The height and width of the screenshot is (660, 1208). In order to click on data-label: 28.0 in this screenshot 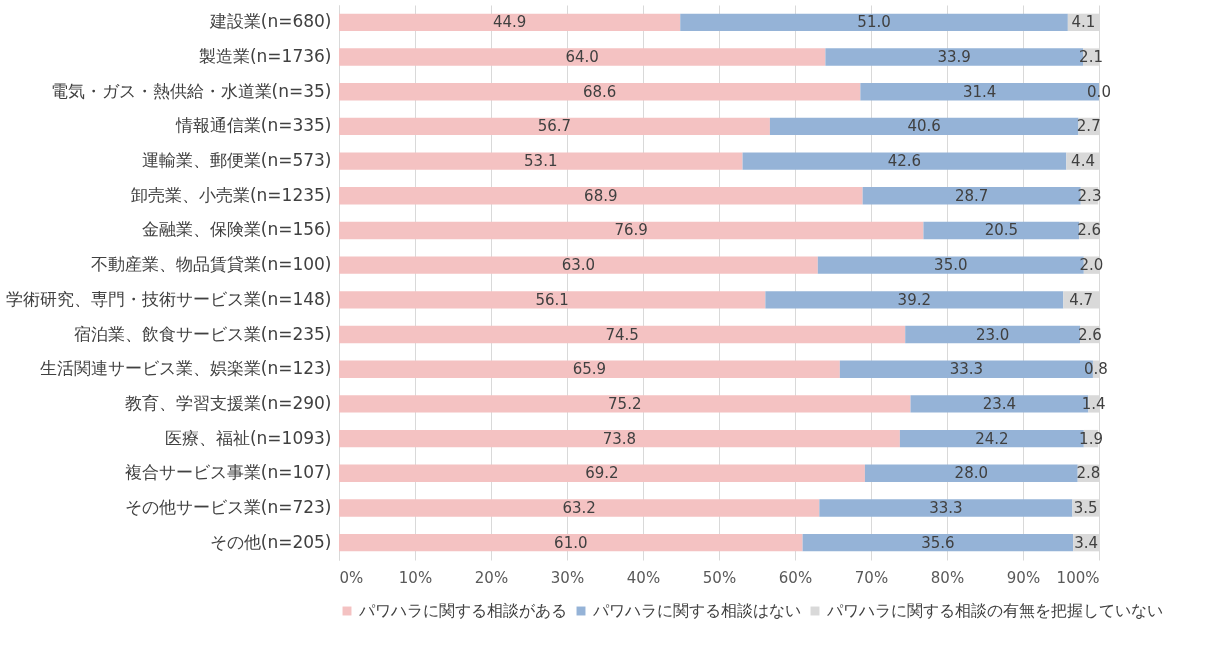, I will do `click(971, 473)`.